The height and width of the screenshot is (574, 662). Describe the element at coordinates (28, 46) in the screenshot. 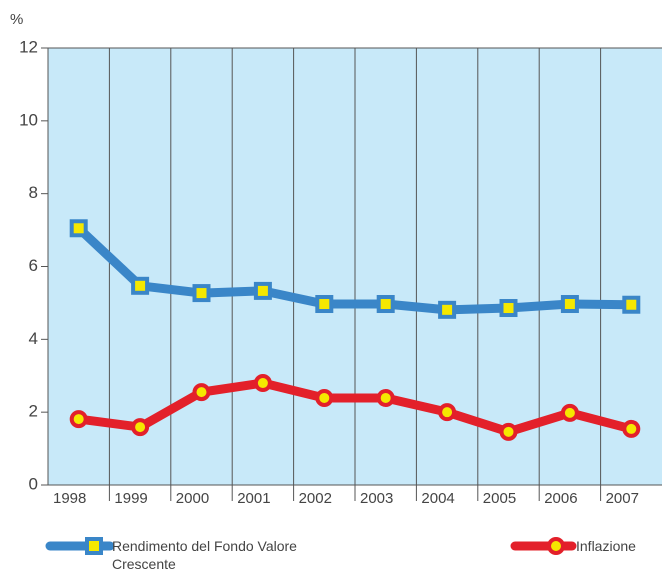

I see `y-tick-label: 12` at that location.